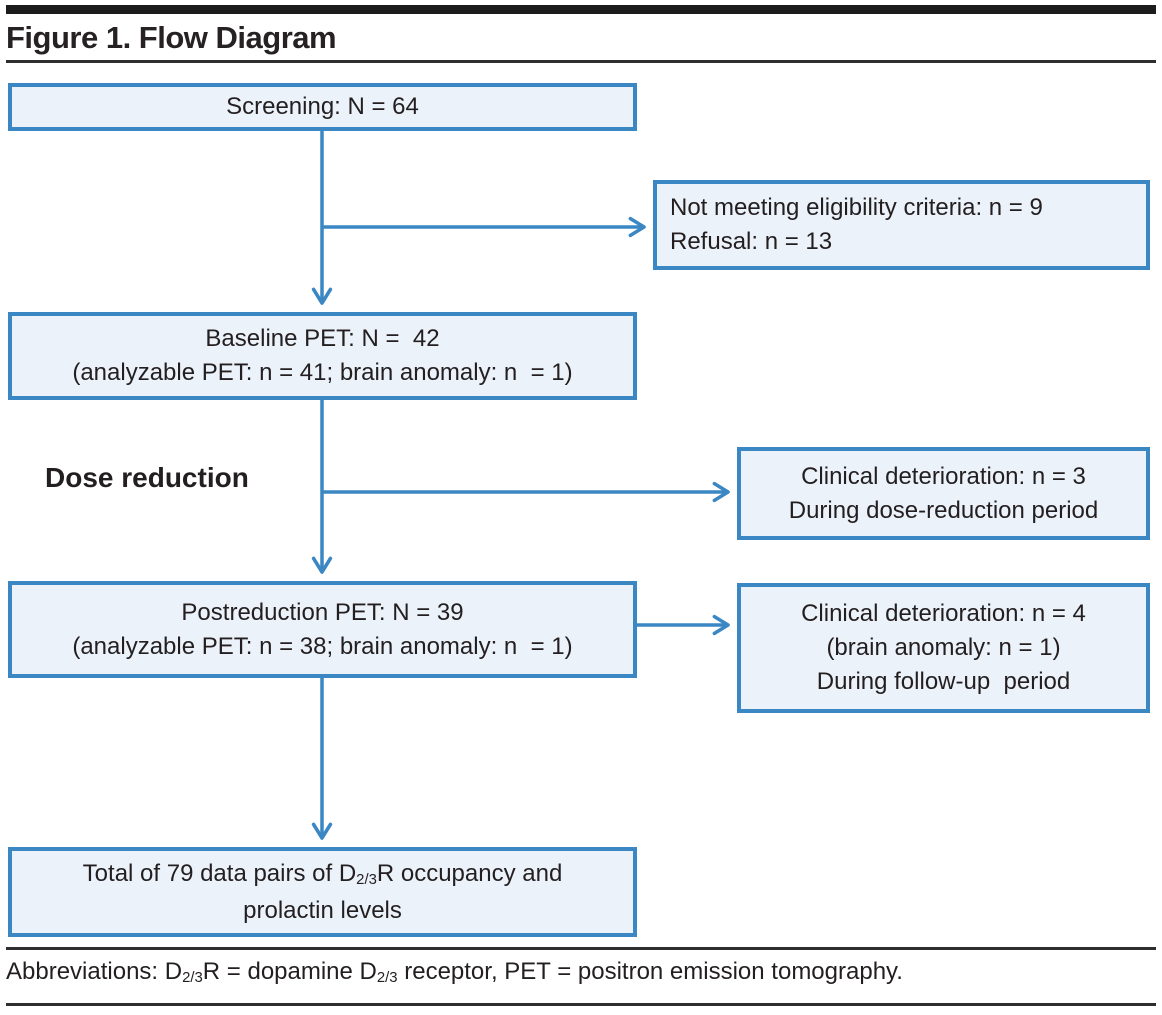 The height and width of the screenshot is (1015, 1162). Describe the element at coordinates (171, 37) in the screenshot. I see `figure-title: Figure 1. Flow Diagram` at that location.